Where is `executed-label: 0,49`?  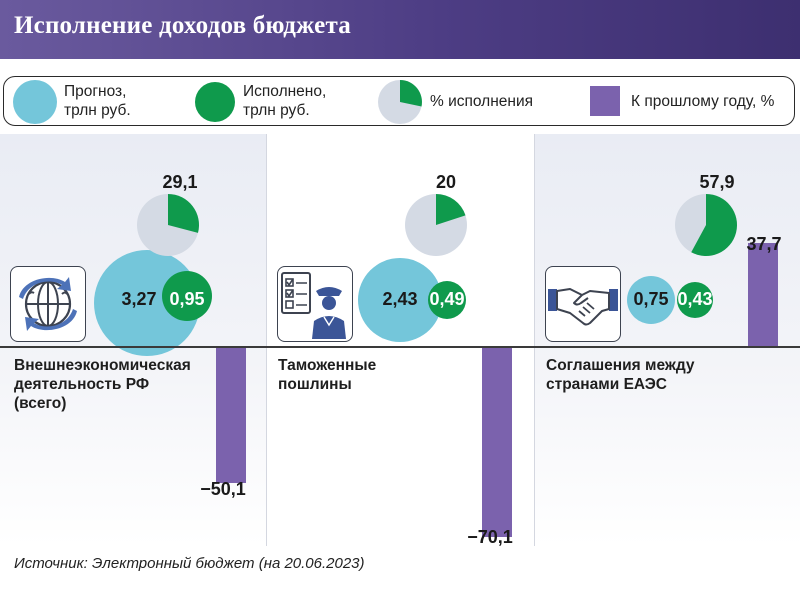
executed-label: 0,49 is located at coordinates (447, 299).